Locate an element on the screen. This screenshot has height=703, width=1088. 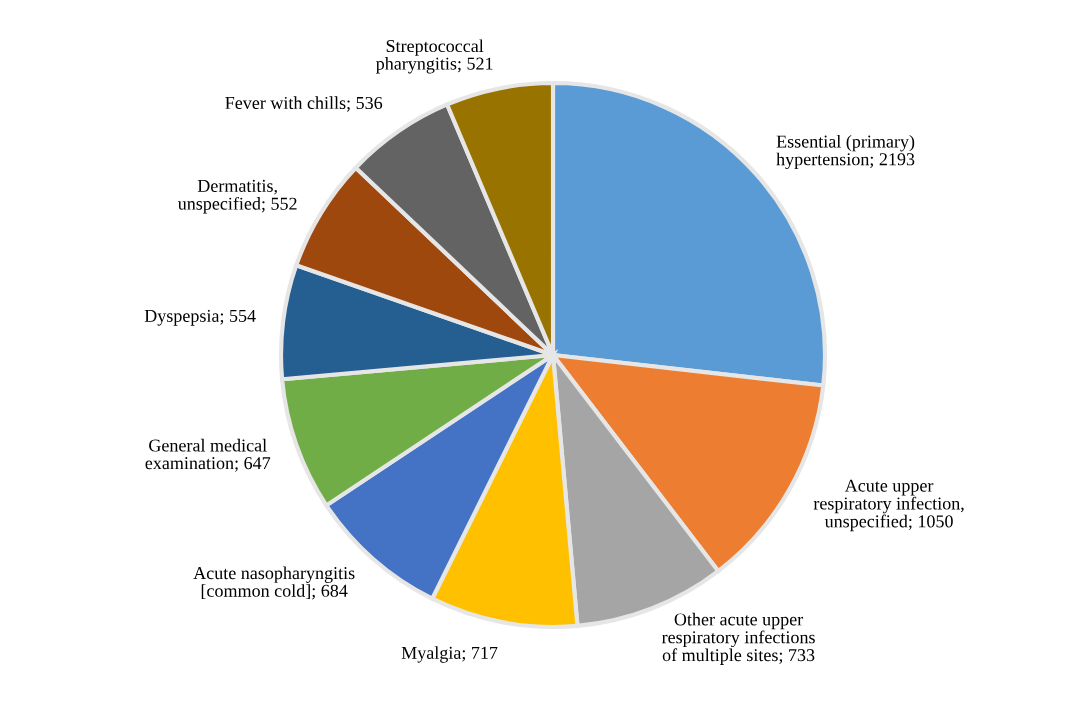
slice-label: Streptococcal pharyngitis; 521 is located at coordinates (434, 56).